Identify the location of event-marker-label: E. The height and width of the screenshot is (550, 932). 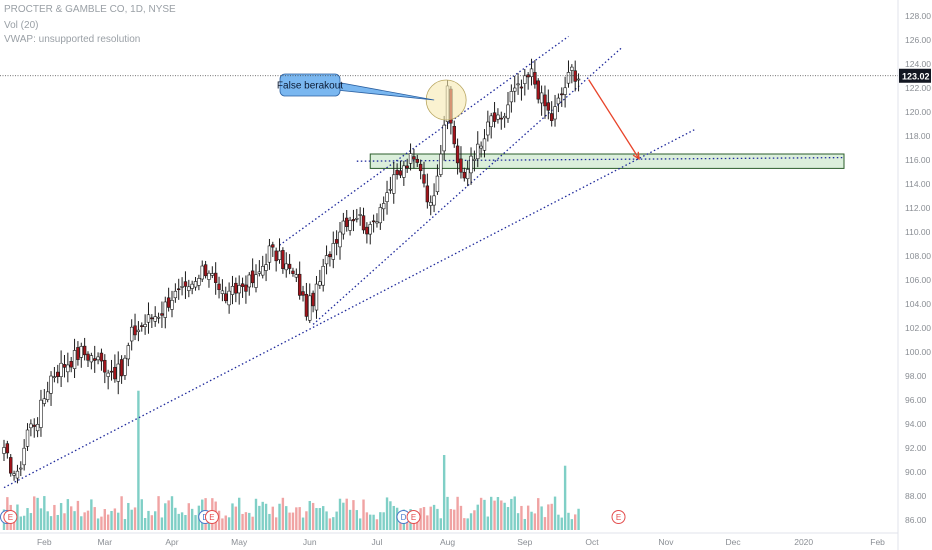
(413, 517).